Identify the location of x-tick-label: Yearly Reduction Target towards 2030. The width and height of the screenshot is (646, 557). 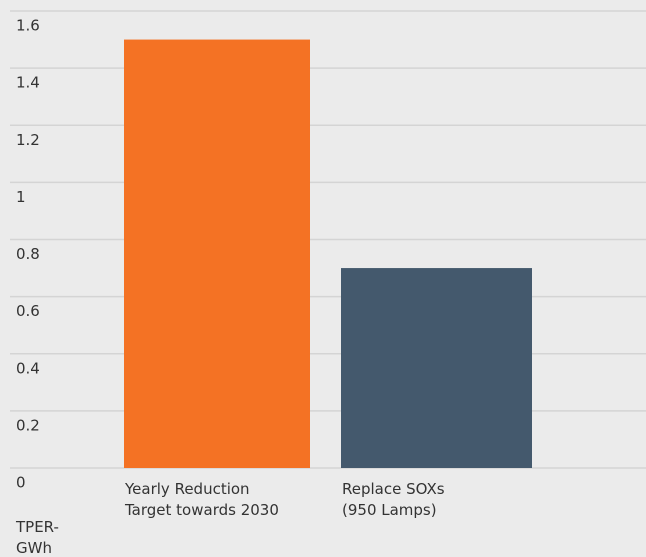
(202, 499).